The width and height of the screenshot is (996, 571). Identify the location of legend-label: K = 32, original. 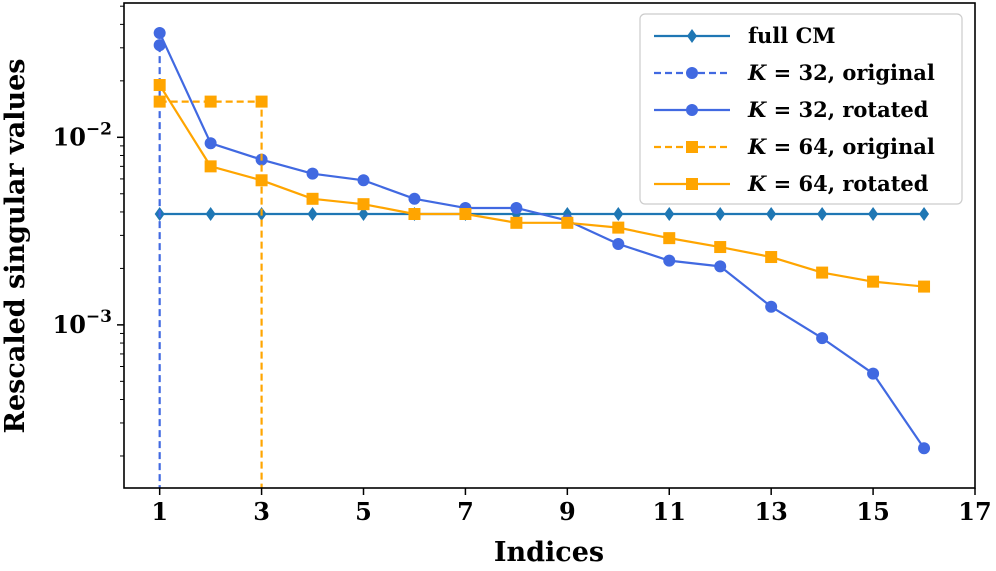
(841, 72).